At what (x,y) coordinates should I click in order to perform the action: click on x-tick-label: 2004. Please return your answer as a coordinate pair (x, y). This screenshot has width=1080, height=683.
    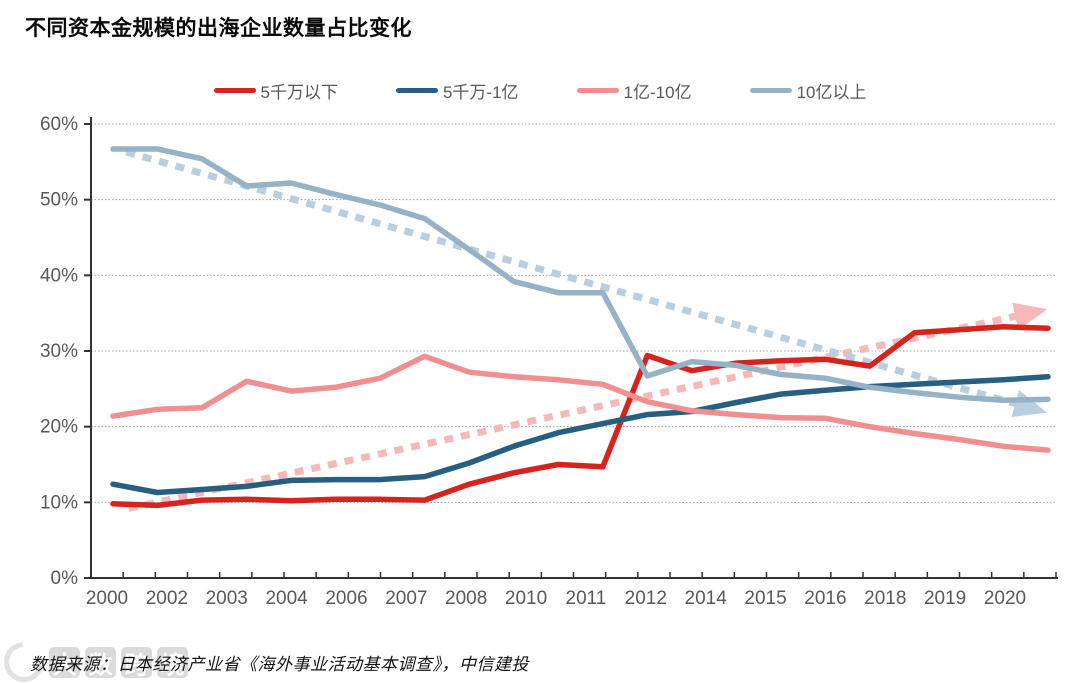
    Looking at the image, I should click on (286, 598).